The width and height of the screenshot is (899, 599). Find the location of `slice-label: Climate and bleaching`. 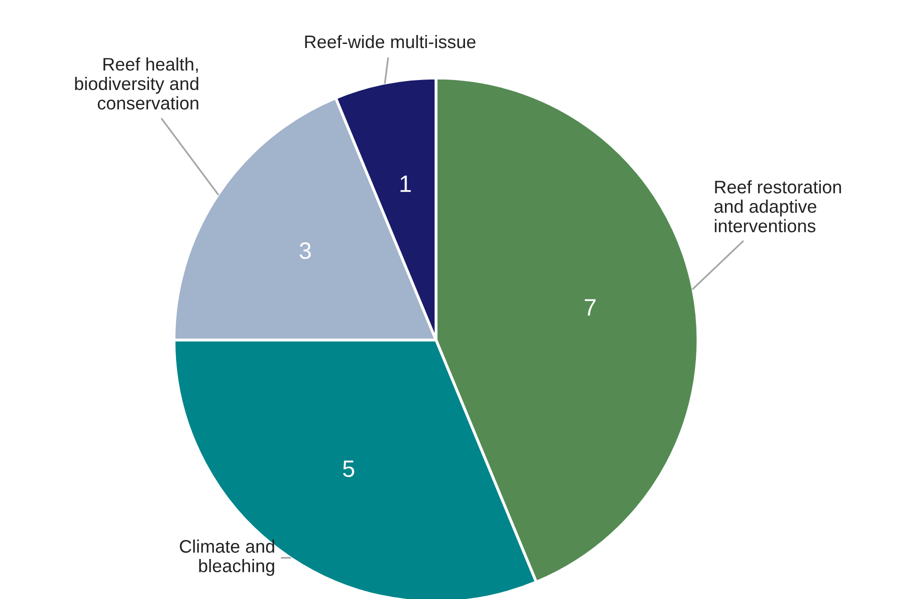

slice-label: Climate and bleaching is located at coordinates (227, 558).